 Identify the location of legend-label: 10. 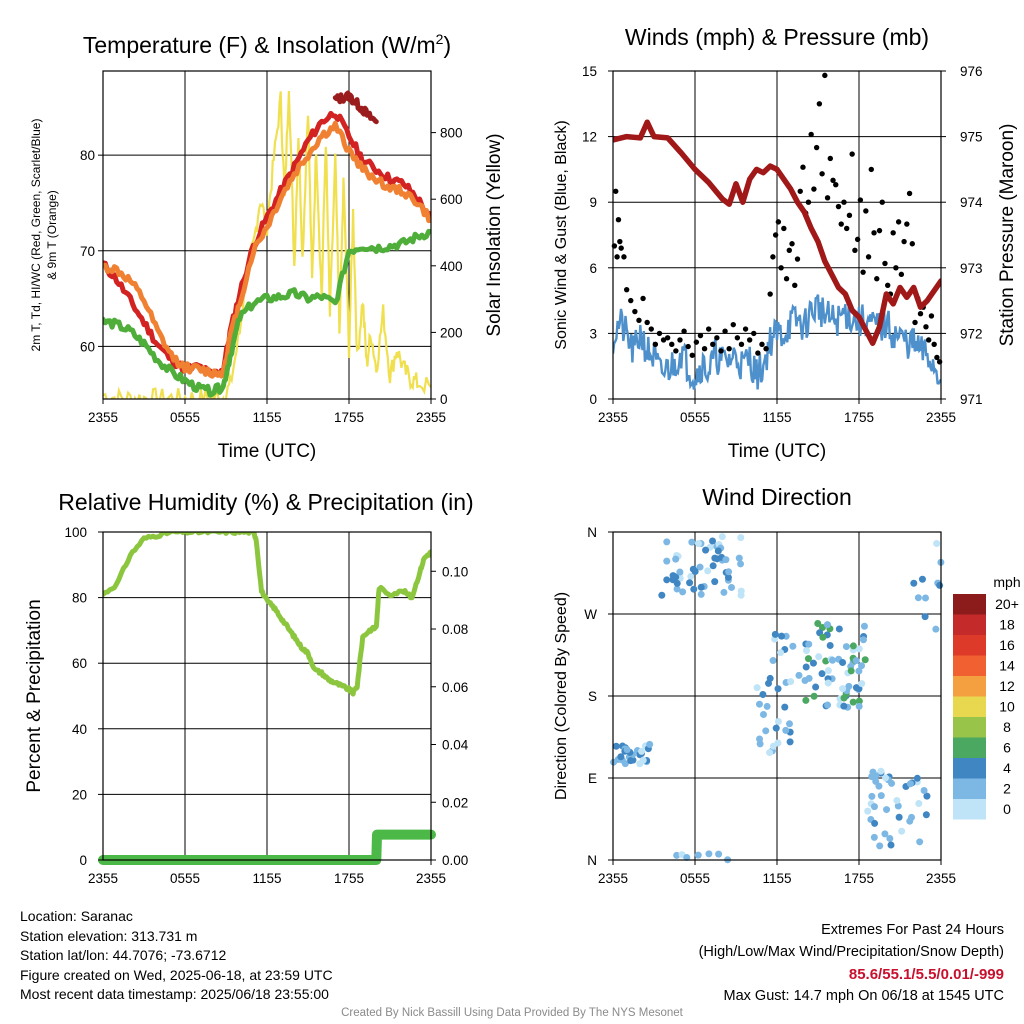
(1007, 707).